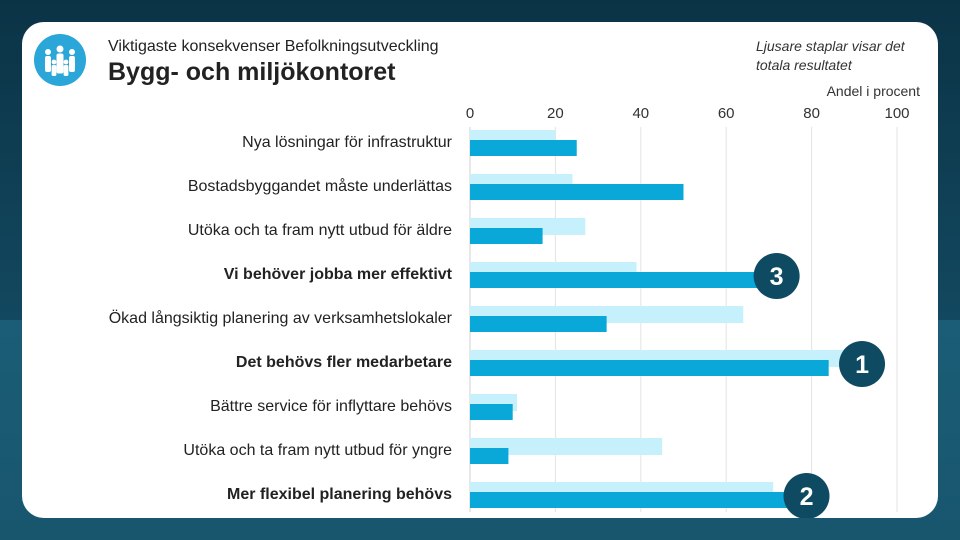 The height and width of the screenshot is (540, 960). What do you see at coordinates (640, 113) in the screenshot?
I see `x-tick-label: 40` at bounding box center [640, 113].